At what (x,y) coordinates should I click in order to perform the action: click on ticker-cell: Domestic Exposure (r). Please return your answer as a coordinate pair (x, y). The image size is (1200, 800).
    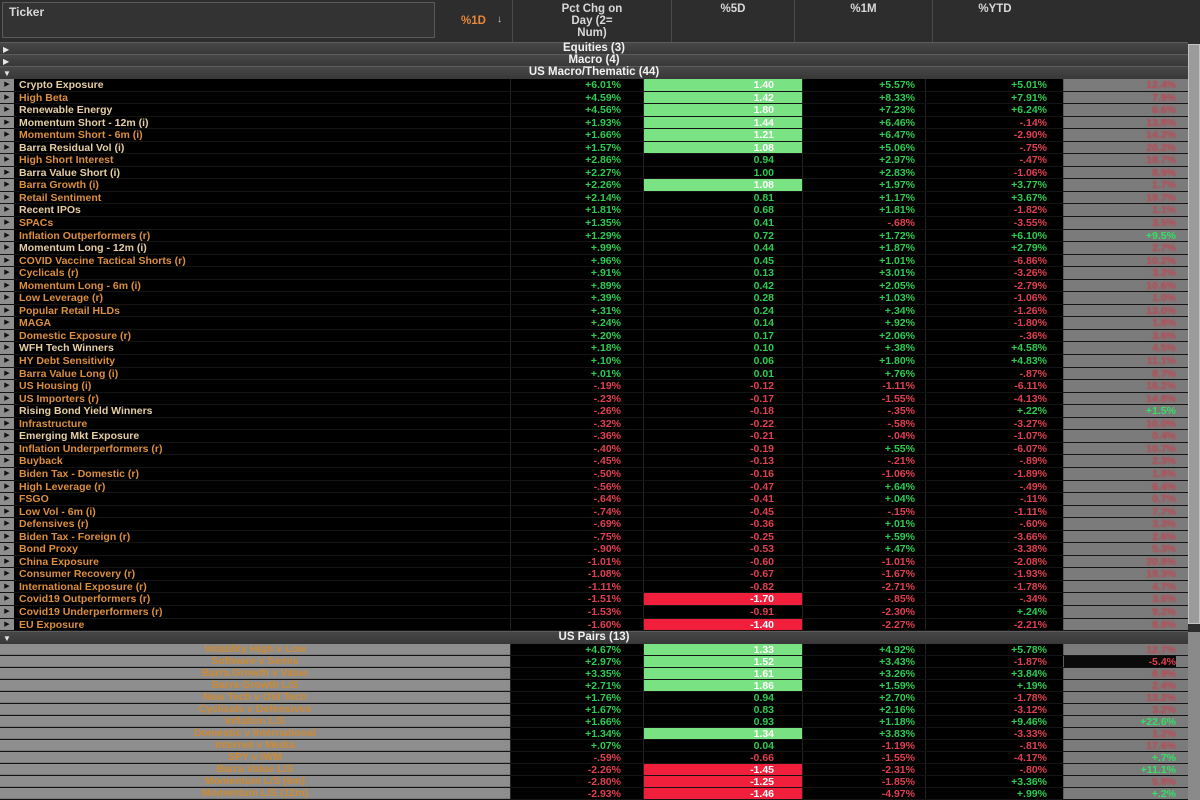
    Looking at the image, I should click on (75, 335).